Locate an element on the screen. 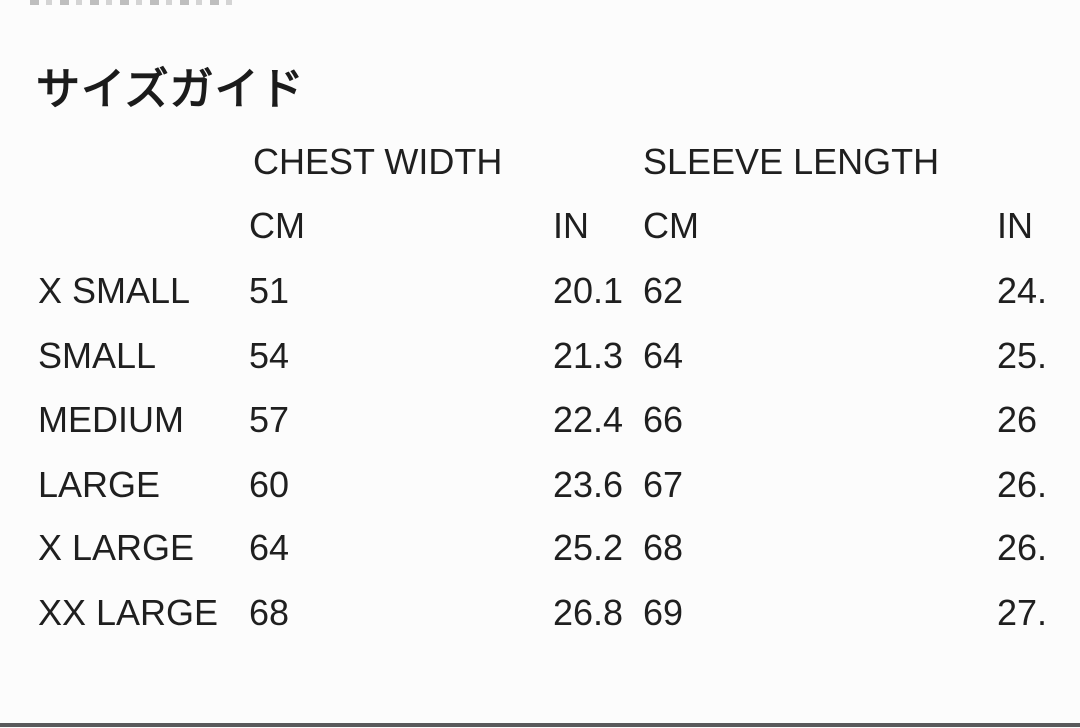 This screenshot has width=1080, height=728. sleeve-cm-value: 66 is located at coordinates (663, 419).